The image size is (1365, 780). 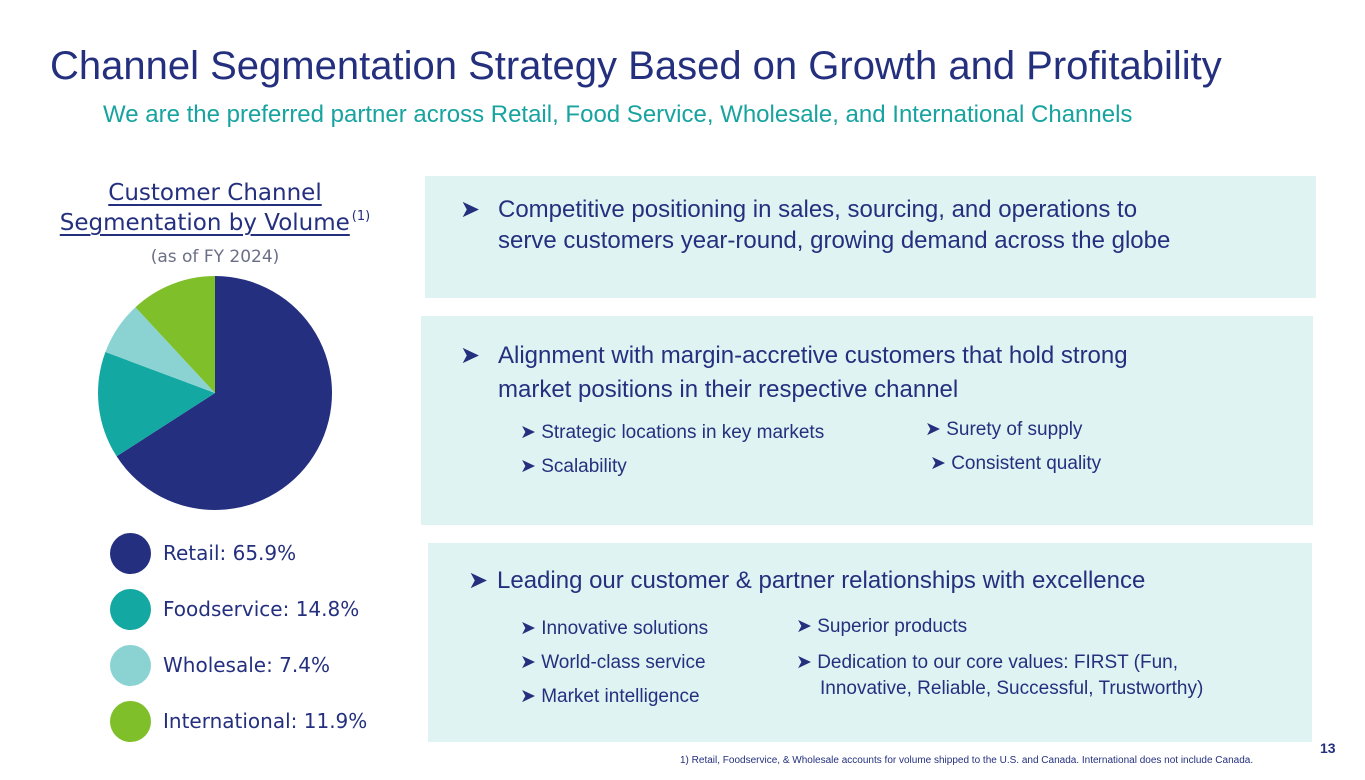 What do you see at coordinates (246, 665) in the screenshot?
I see `legend-label-wholesale: Wholesale: 7.4%` at bounding box center [246, 665].